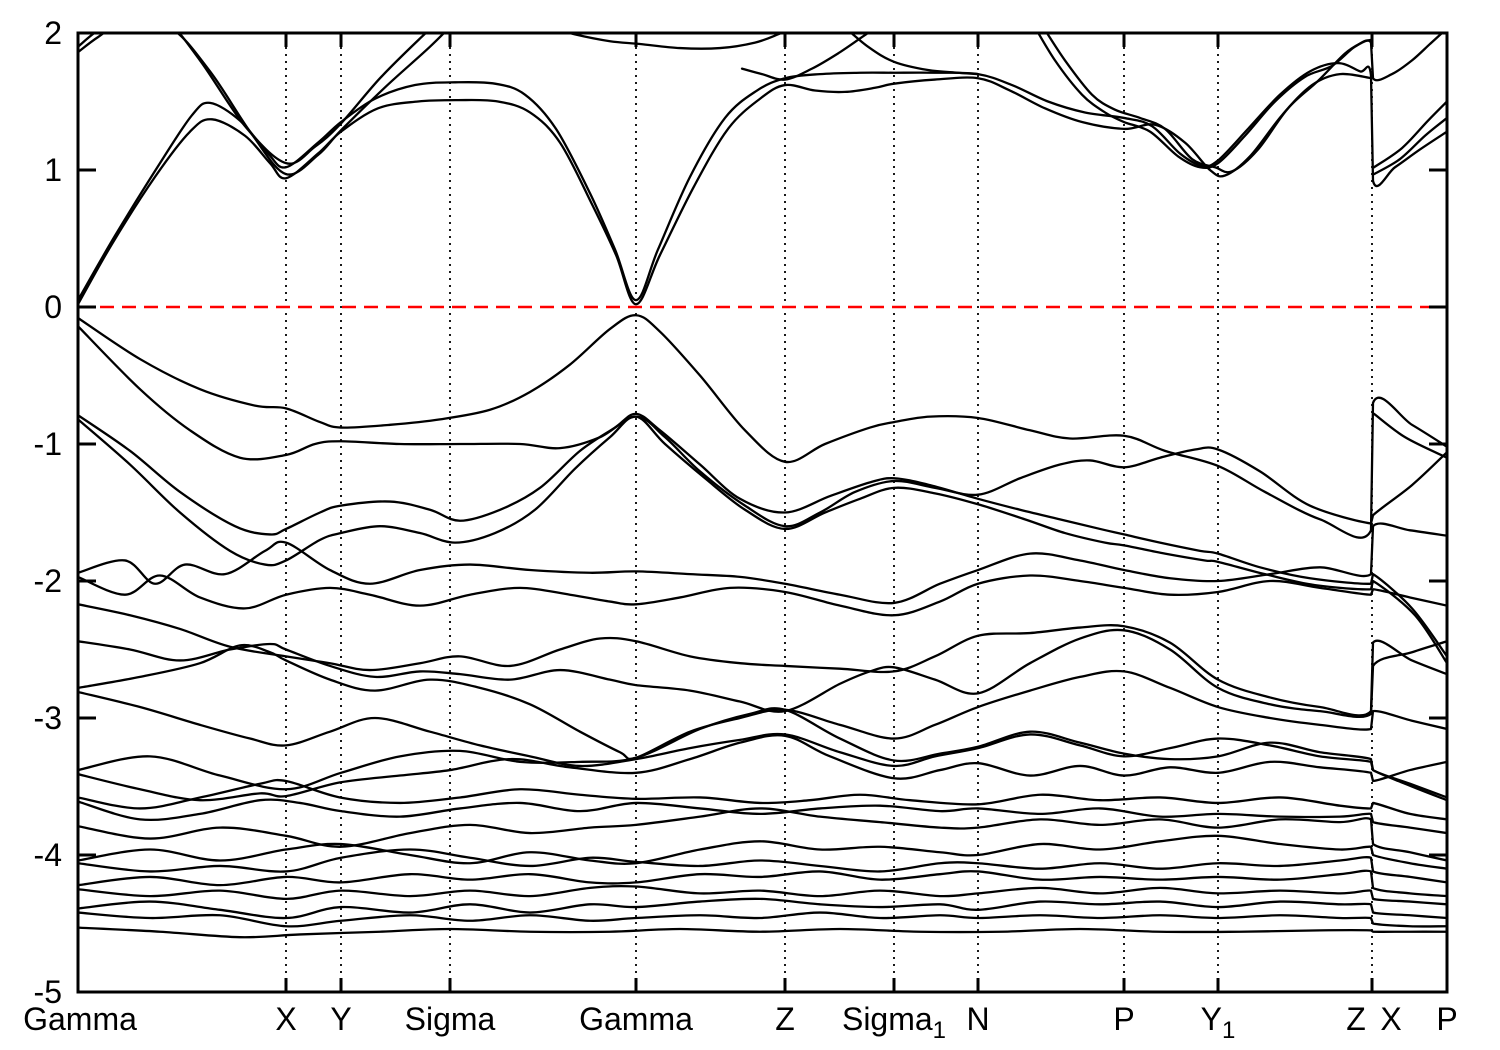 The image size is (1500, 1050). Describe the element at coordinates (450, 1019) in the screenshot. I see `x-tick-label: Sigma` at that location.